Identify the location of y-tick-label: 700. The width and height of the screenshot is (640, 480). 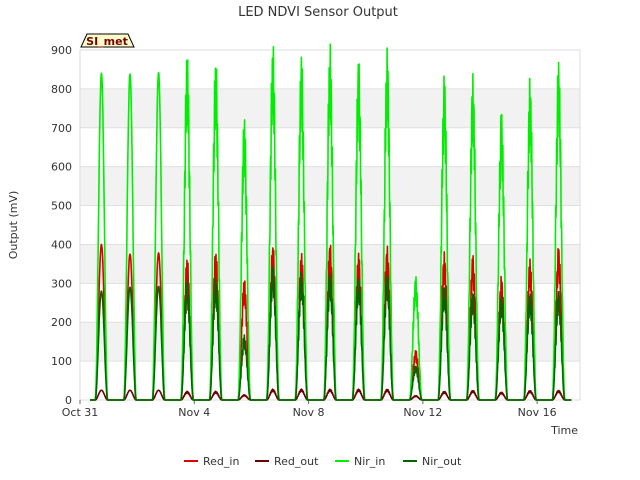
(61, 128).